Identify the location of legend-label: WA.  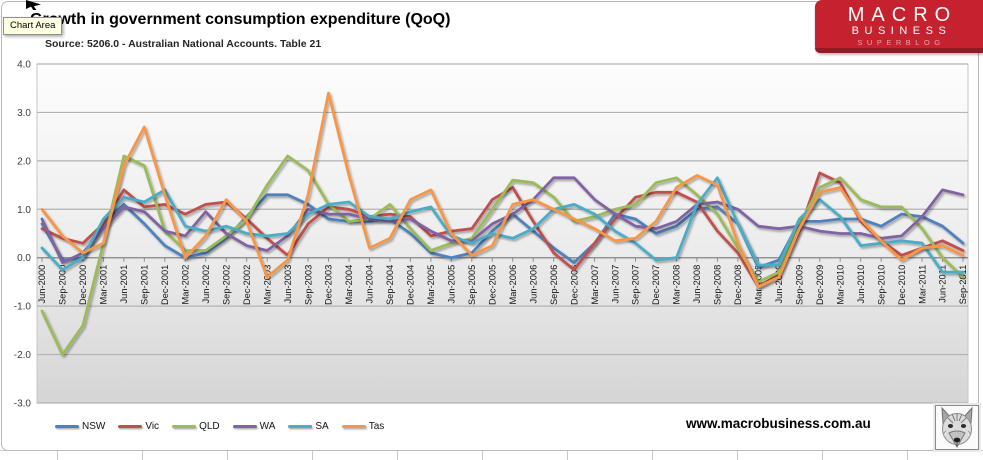
(267, 426).